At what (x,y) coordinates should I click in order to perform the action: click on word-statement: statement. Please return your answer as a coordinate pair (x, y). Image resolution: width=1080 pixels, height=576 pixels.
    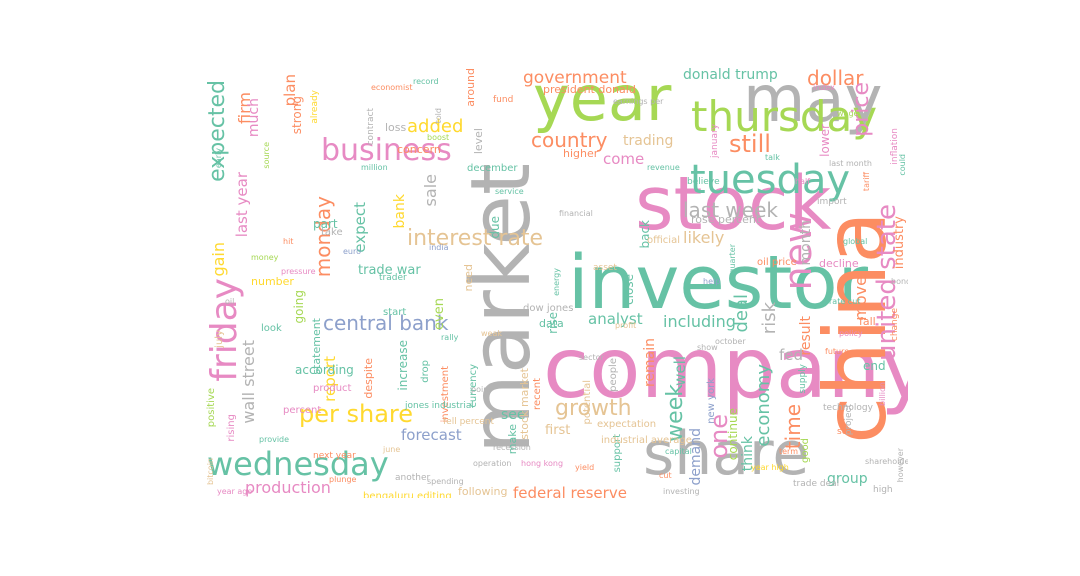
    Looking at the image, I should click on (316, 346).